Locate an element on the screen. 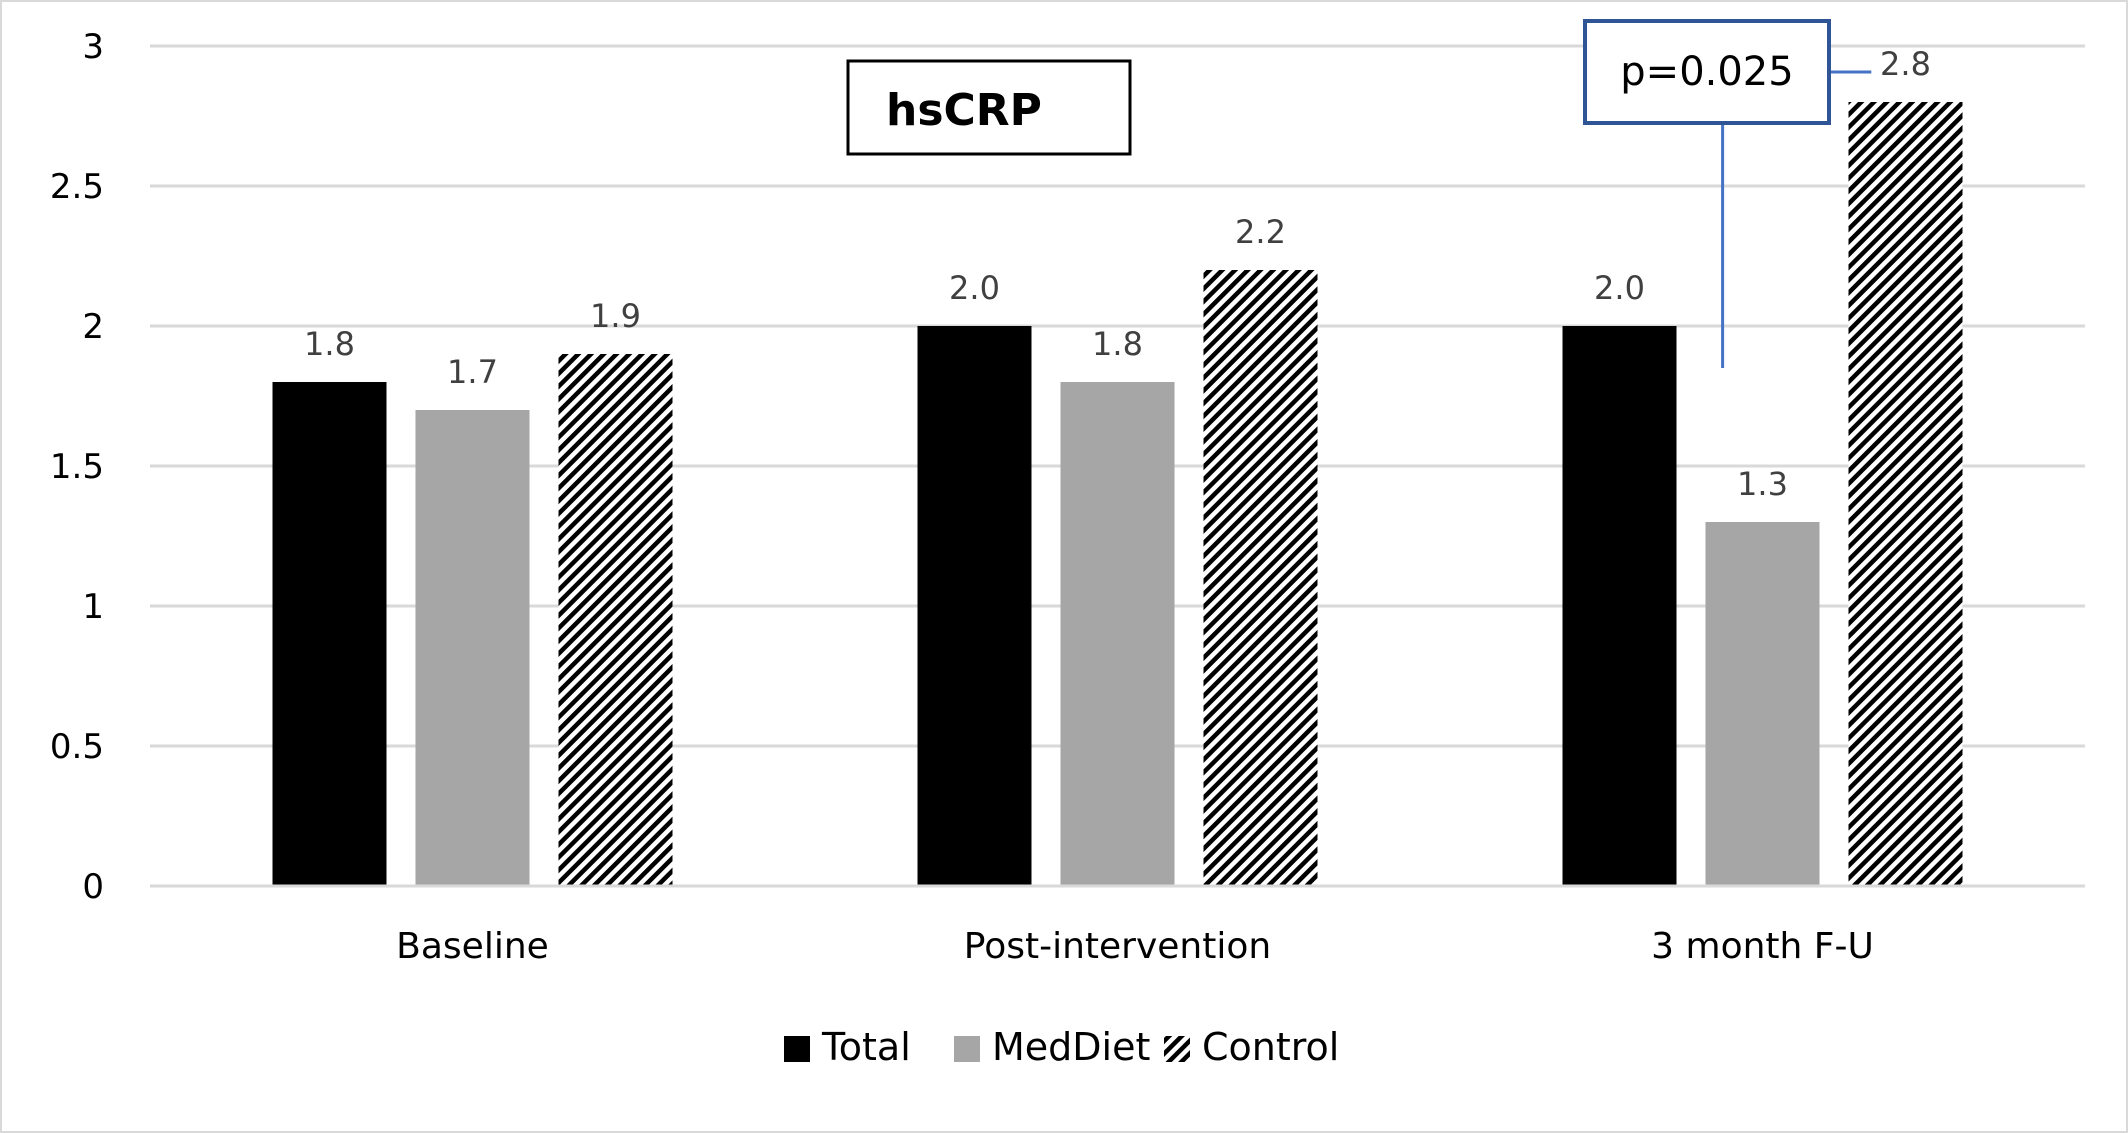 The height and width of the screenshot is (1133, 2128). bar-total-post-intervention is located at coordinates (974, 606).